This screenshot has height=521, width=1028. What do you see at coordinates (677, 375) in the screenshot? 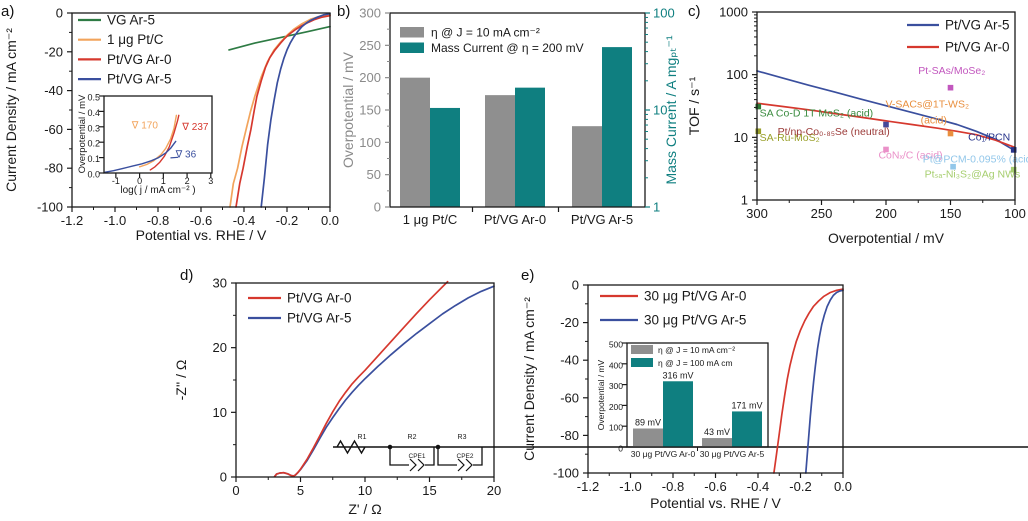
I see `bar-value-label: 316 mV` at bounding box center [677, 375].